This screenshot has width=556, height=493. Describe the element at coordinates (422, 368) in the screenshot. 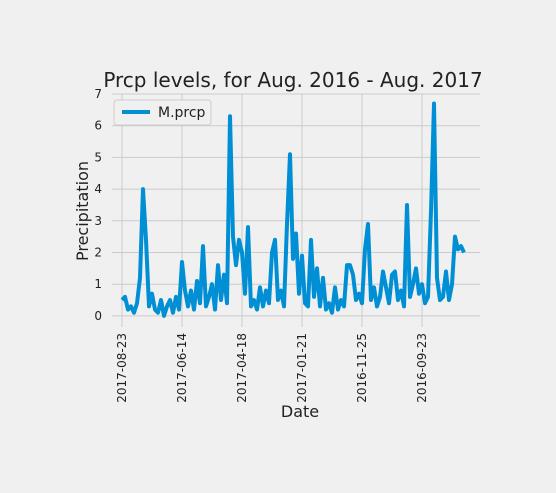

I see `x-tick-label: 2016-09-23` at that location.